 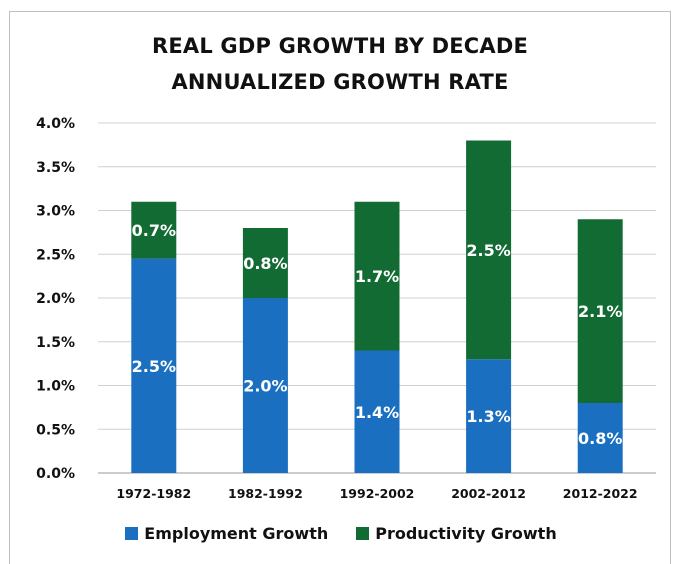 I want to click on legend-swatch-employment, so click(x=132, y=533).